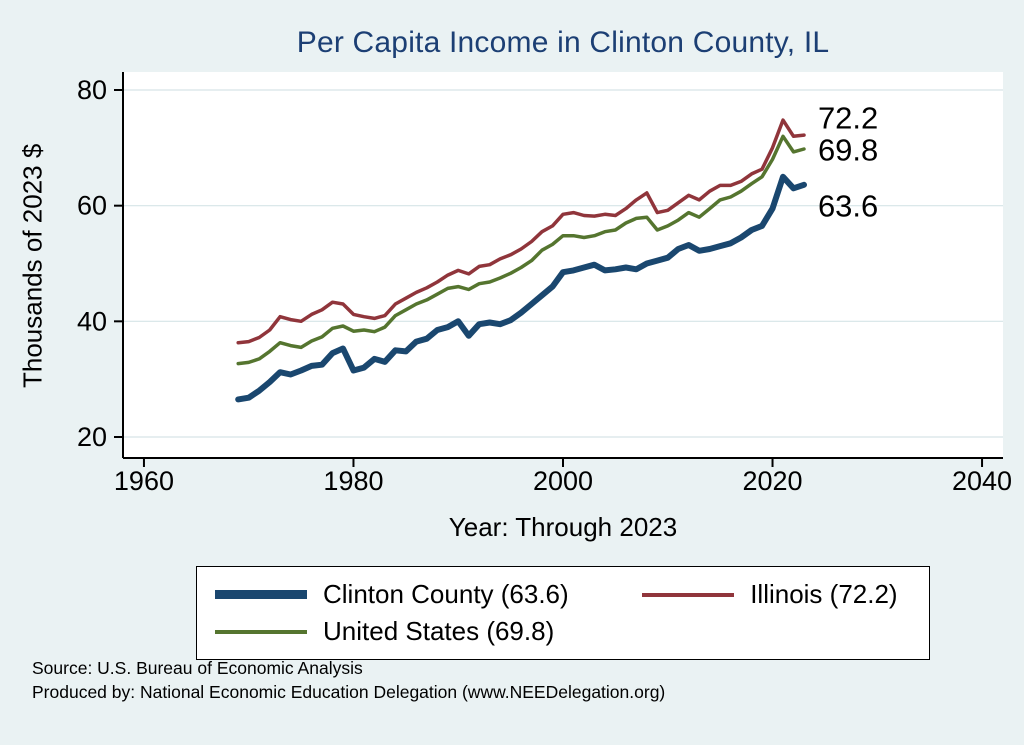 Image resolution: width=1024 pixels, height=745 pixels. Describe the element at coordinates (197, 668) in the screenshot. I see `source-text: Source: U.S. Bureau of Economic Analysis` at that location.